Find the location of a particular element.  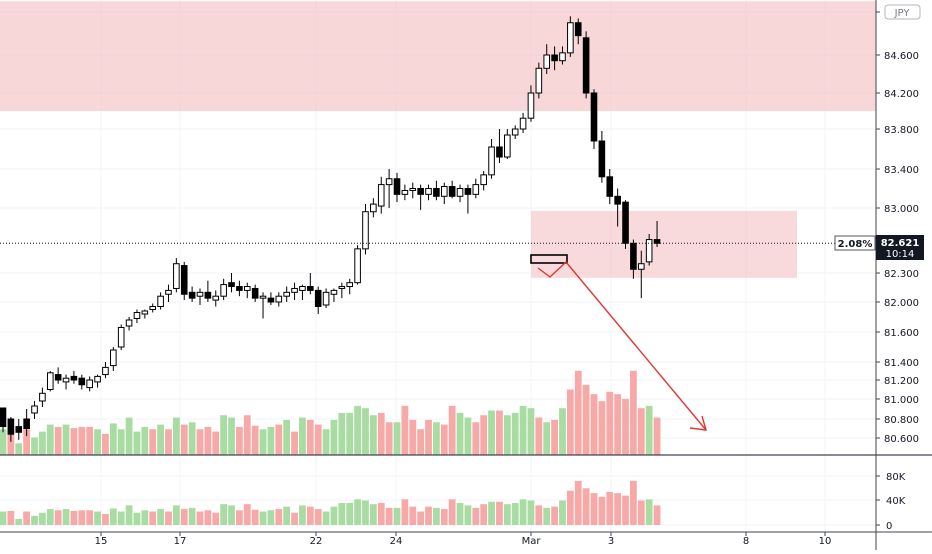

last-price-badge: 82.621 10:14 is located at coordinates (900, 247).